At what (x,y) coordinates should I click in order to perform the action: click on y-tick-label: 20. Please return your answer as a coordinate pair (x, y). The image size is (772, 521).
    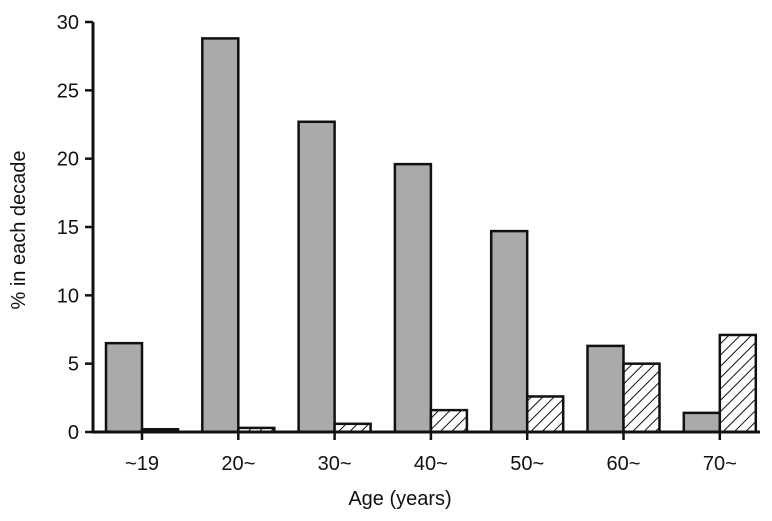
    Looking at the image, I should click on (68, 160).